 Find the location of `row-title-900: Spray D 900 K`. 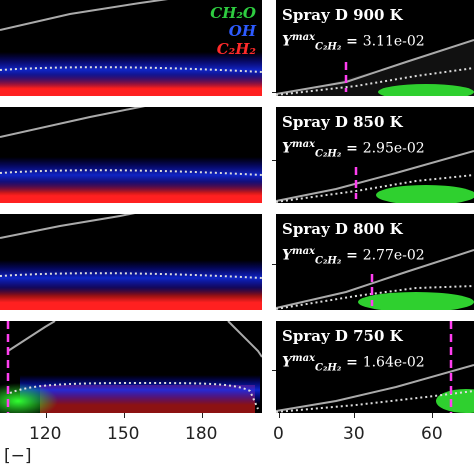

row-title-900: Spray D 900 K is located at coordinates (342, 15).